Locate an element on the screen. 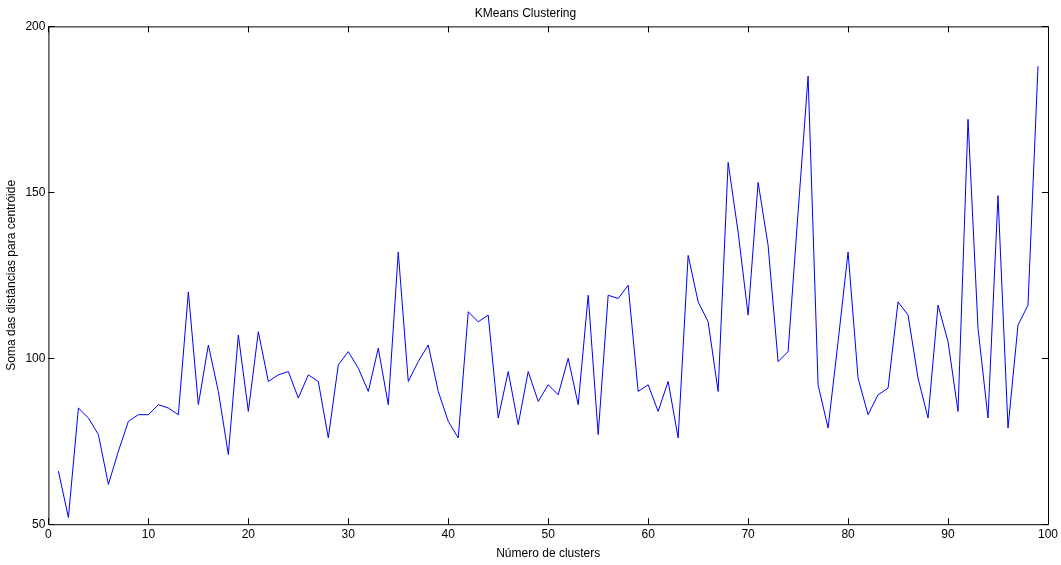 This screenshot has height=565, width=1061. x-tick-label: 10 is located at coordinates (148, 533).